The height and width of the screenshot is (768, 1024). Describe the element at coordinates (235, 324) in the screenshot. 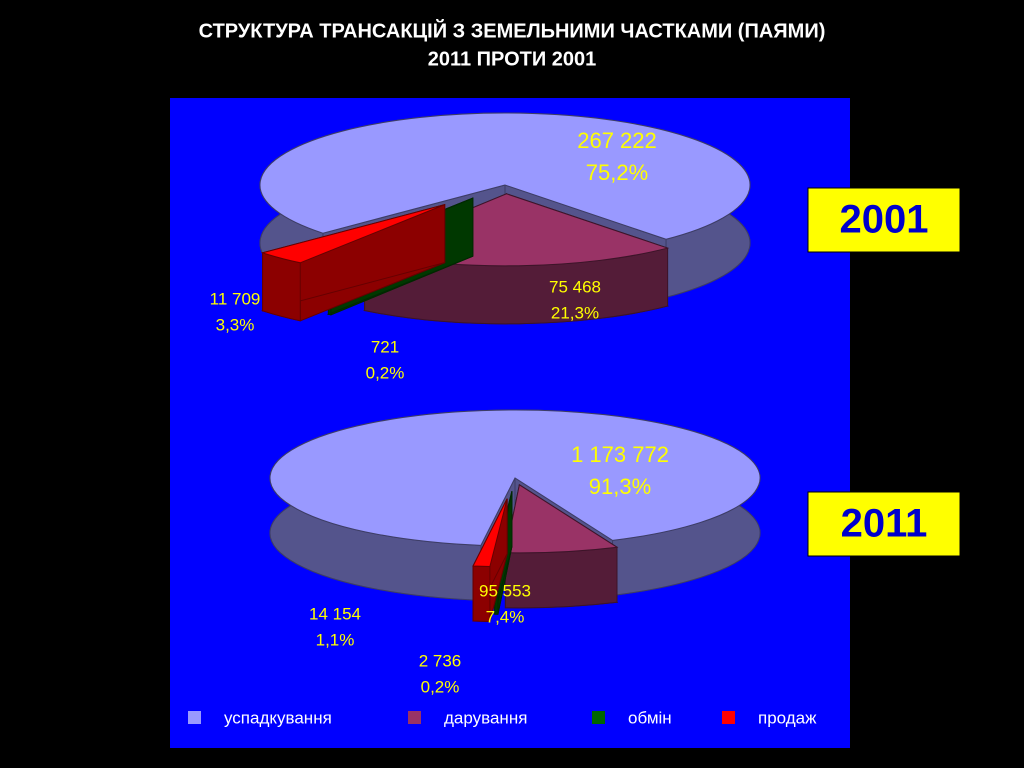

I see `percent-label: 3,3%` at that location.